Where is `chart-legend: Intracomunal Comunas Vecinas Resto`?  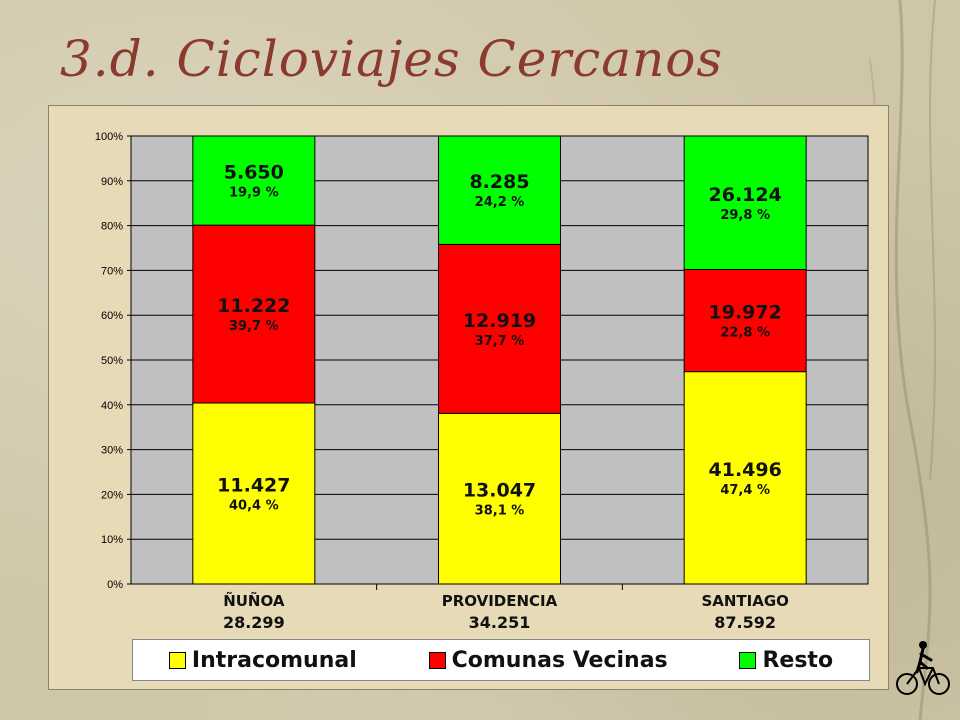
chart-legend: Intracomunal Comunas Vecinas Resto is located at coordinates (501, 660).